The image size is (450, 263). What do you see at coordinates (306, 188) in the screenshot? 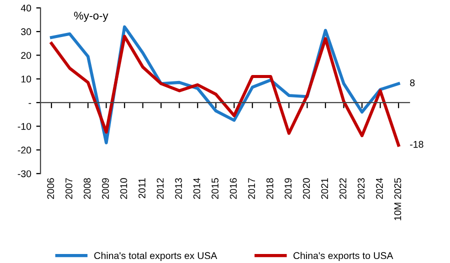
I see `x-tick-label: 2020` at bounding box center [306, 188].